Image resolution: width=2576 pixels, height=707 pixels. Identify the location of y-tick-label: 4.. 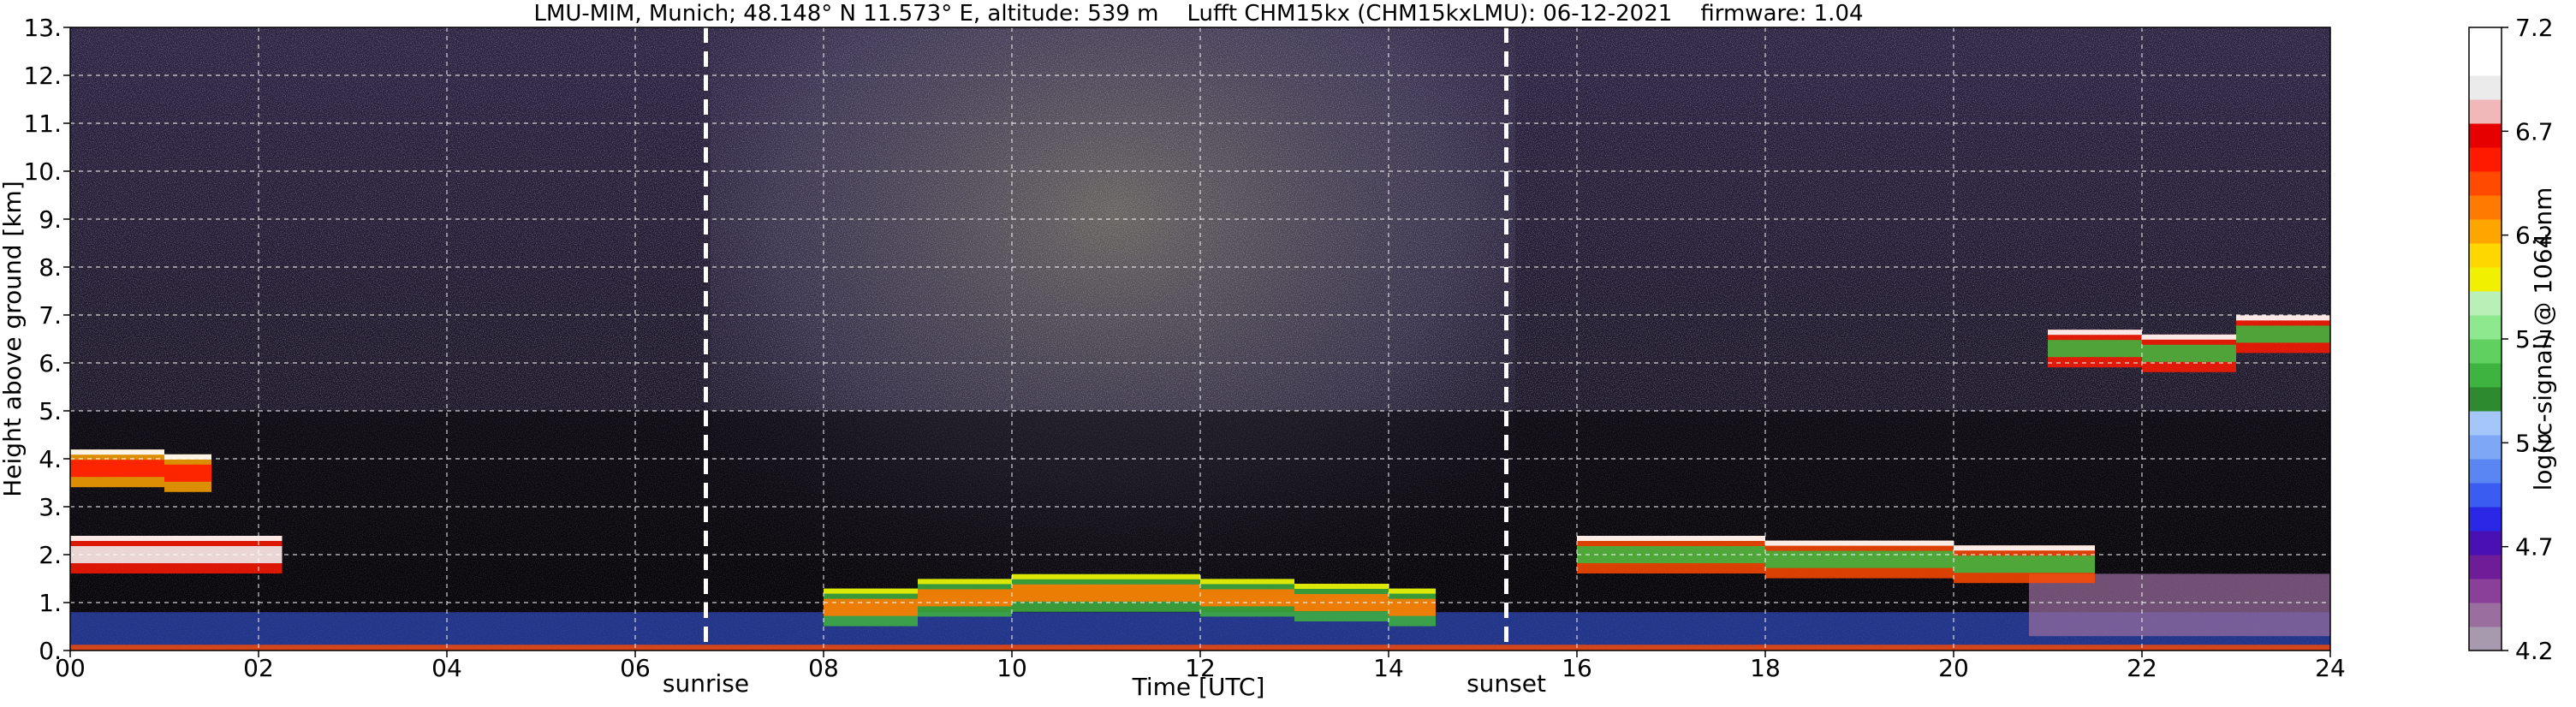
(50, 459).